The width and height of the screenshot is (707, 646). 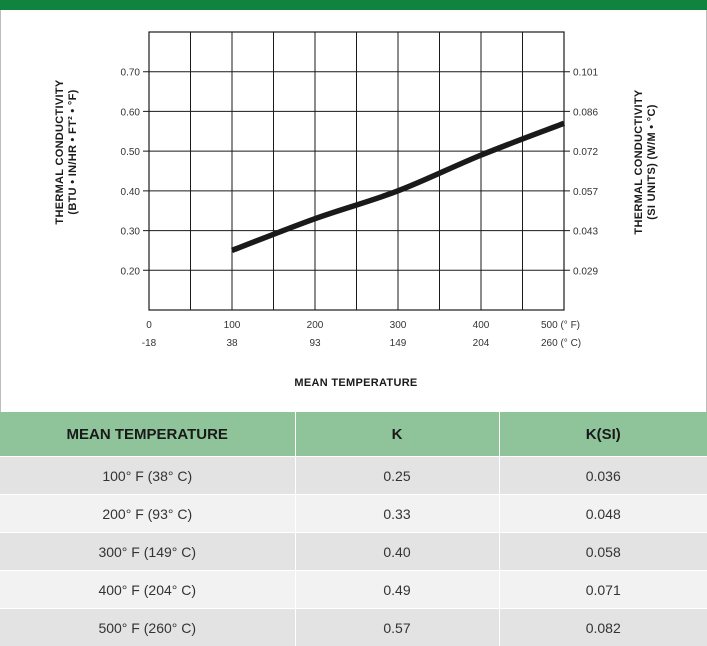 I want to click on right-axis-title-line2: (SI UNITS) (W/M • °C), so click(x=652, y=161).